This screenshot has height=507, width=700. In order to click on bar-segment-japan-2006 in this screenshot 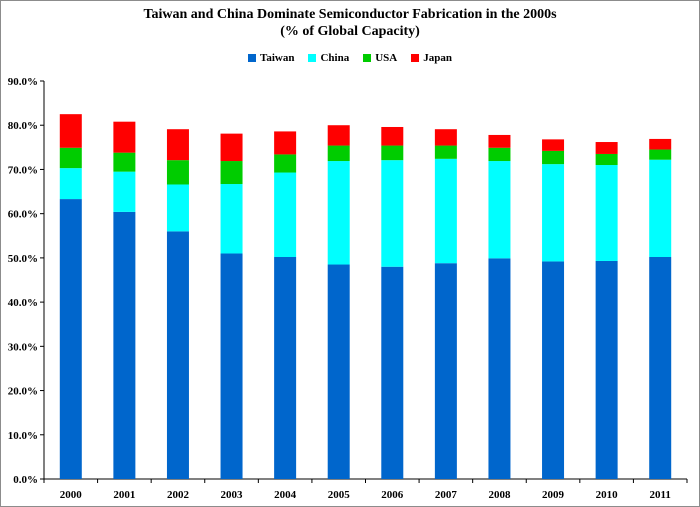, I will do `click(392, 136)`.